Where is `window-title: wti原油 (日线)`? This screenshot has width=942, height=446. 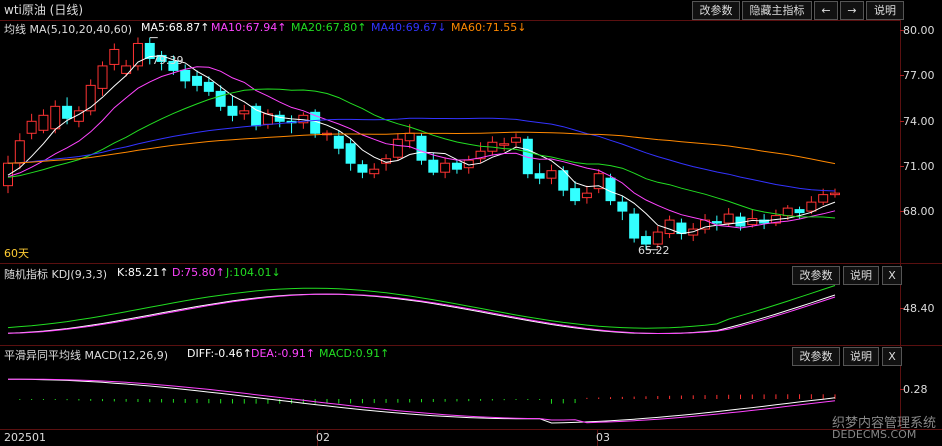
window-title: wti原油 (日线) is located at coordinates (44, 10).